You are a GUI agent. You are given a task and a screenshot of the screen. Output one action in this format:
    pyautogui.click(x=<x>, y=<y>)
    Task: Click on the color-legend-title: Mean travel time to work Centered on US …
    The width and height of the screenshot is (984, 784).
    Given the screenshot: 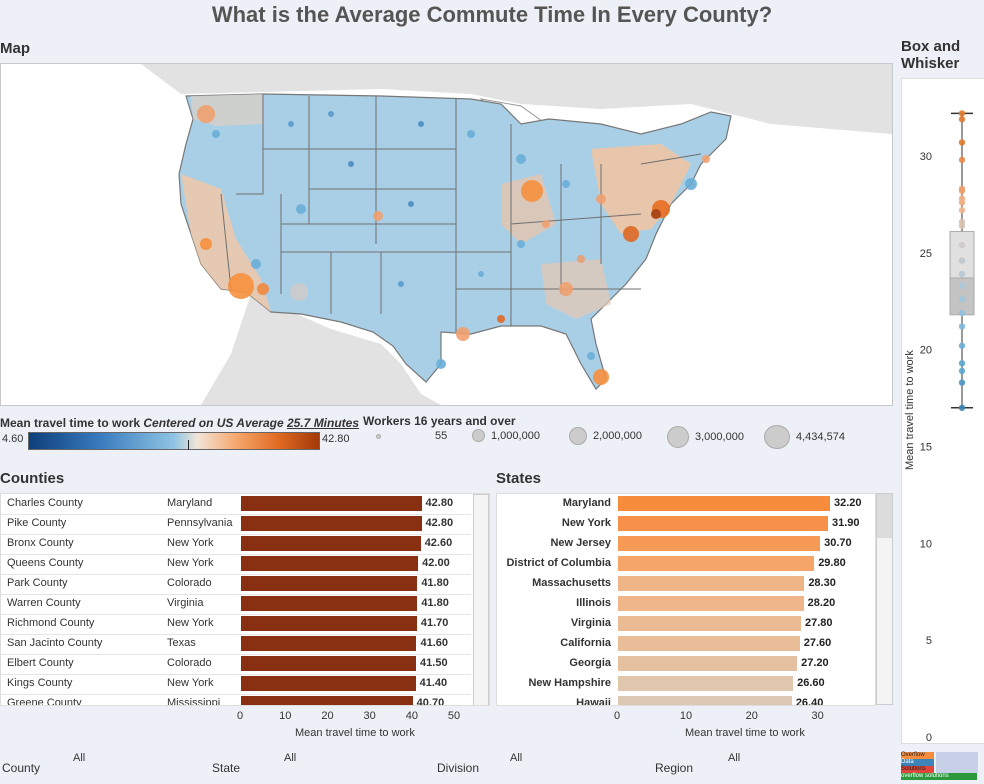 What is the action you would take?
    pyautogui.click(x=179, y=423)
    